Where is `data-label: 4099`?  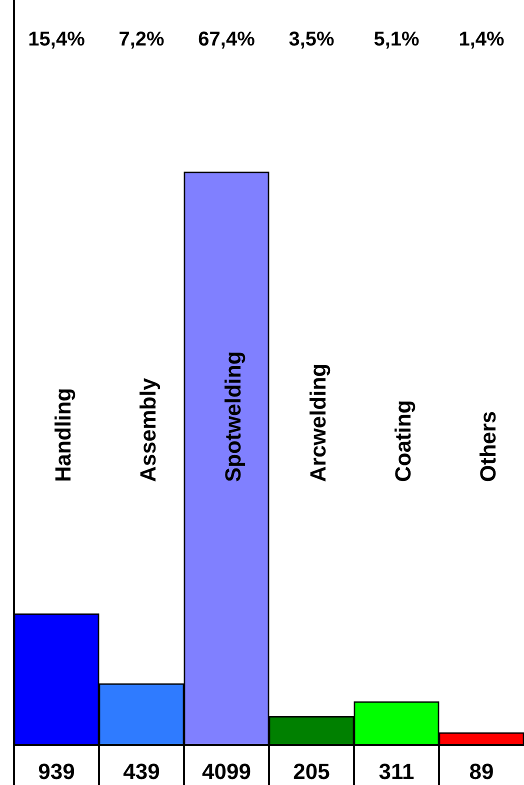 data-label: 4099 is located at coordinates (226, 771).